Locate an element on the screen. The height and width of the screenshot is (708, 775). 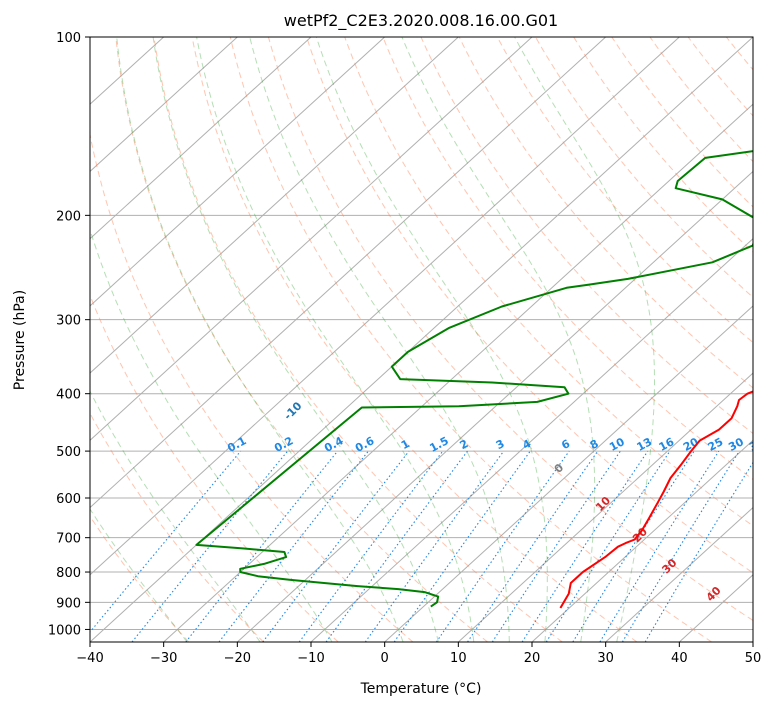
y-tick-label: 500 is located at coordinates (68, 452).